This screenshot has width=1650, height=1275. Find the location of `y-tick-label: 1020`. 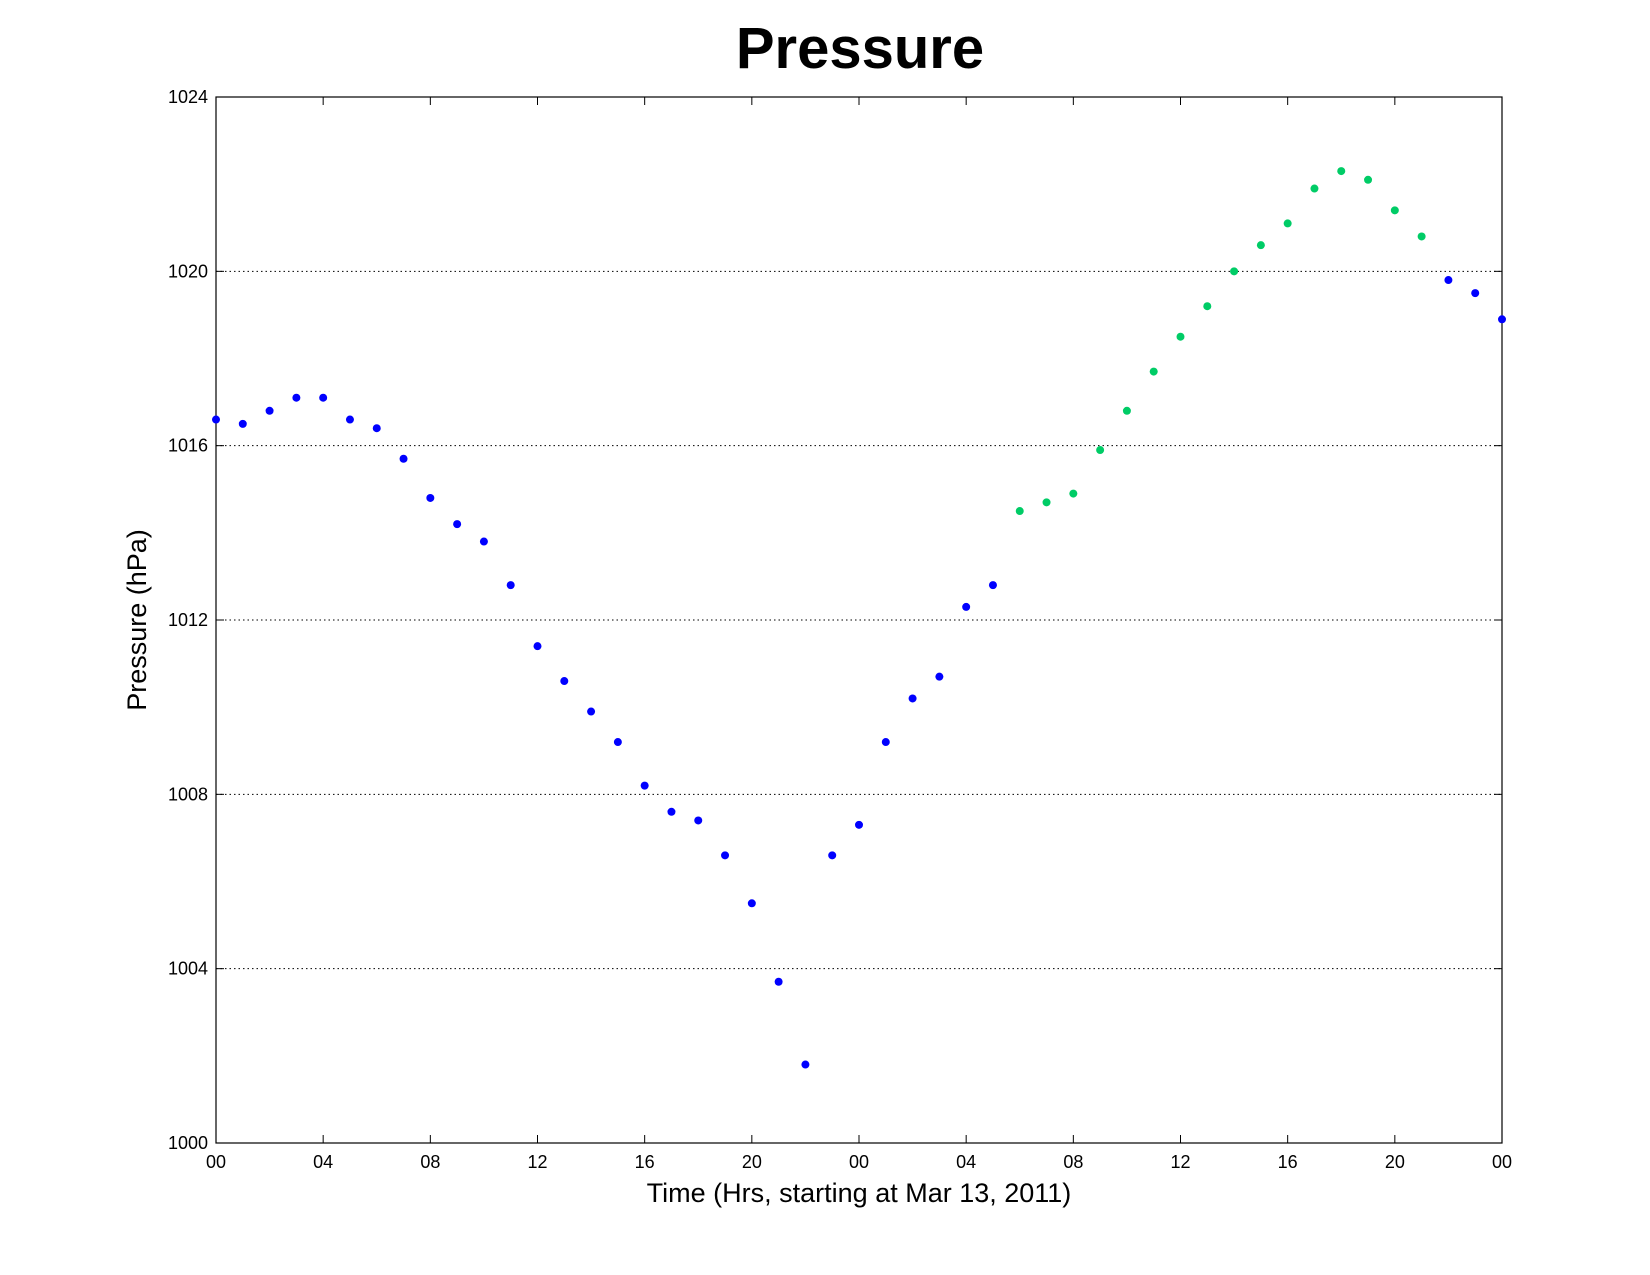

y-tick-label: 1020 is located at coordinates (188, 271).